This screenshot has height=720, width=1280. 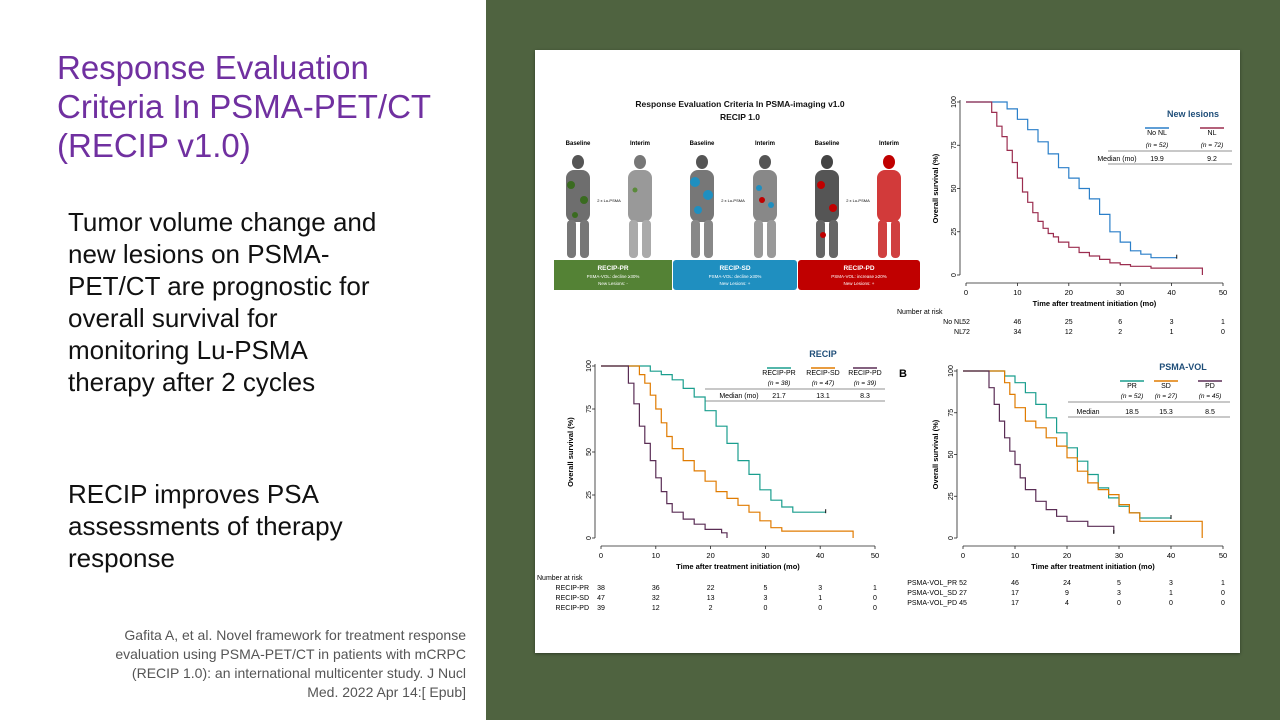 What do you see at coordinates (192, 382) in the screenshot?
I see `body-line: therapy after 2 cycles` at bounding box center [192, 382].